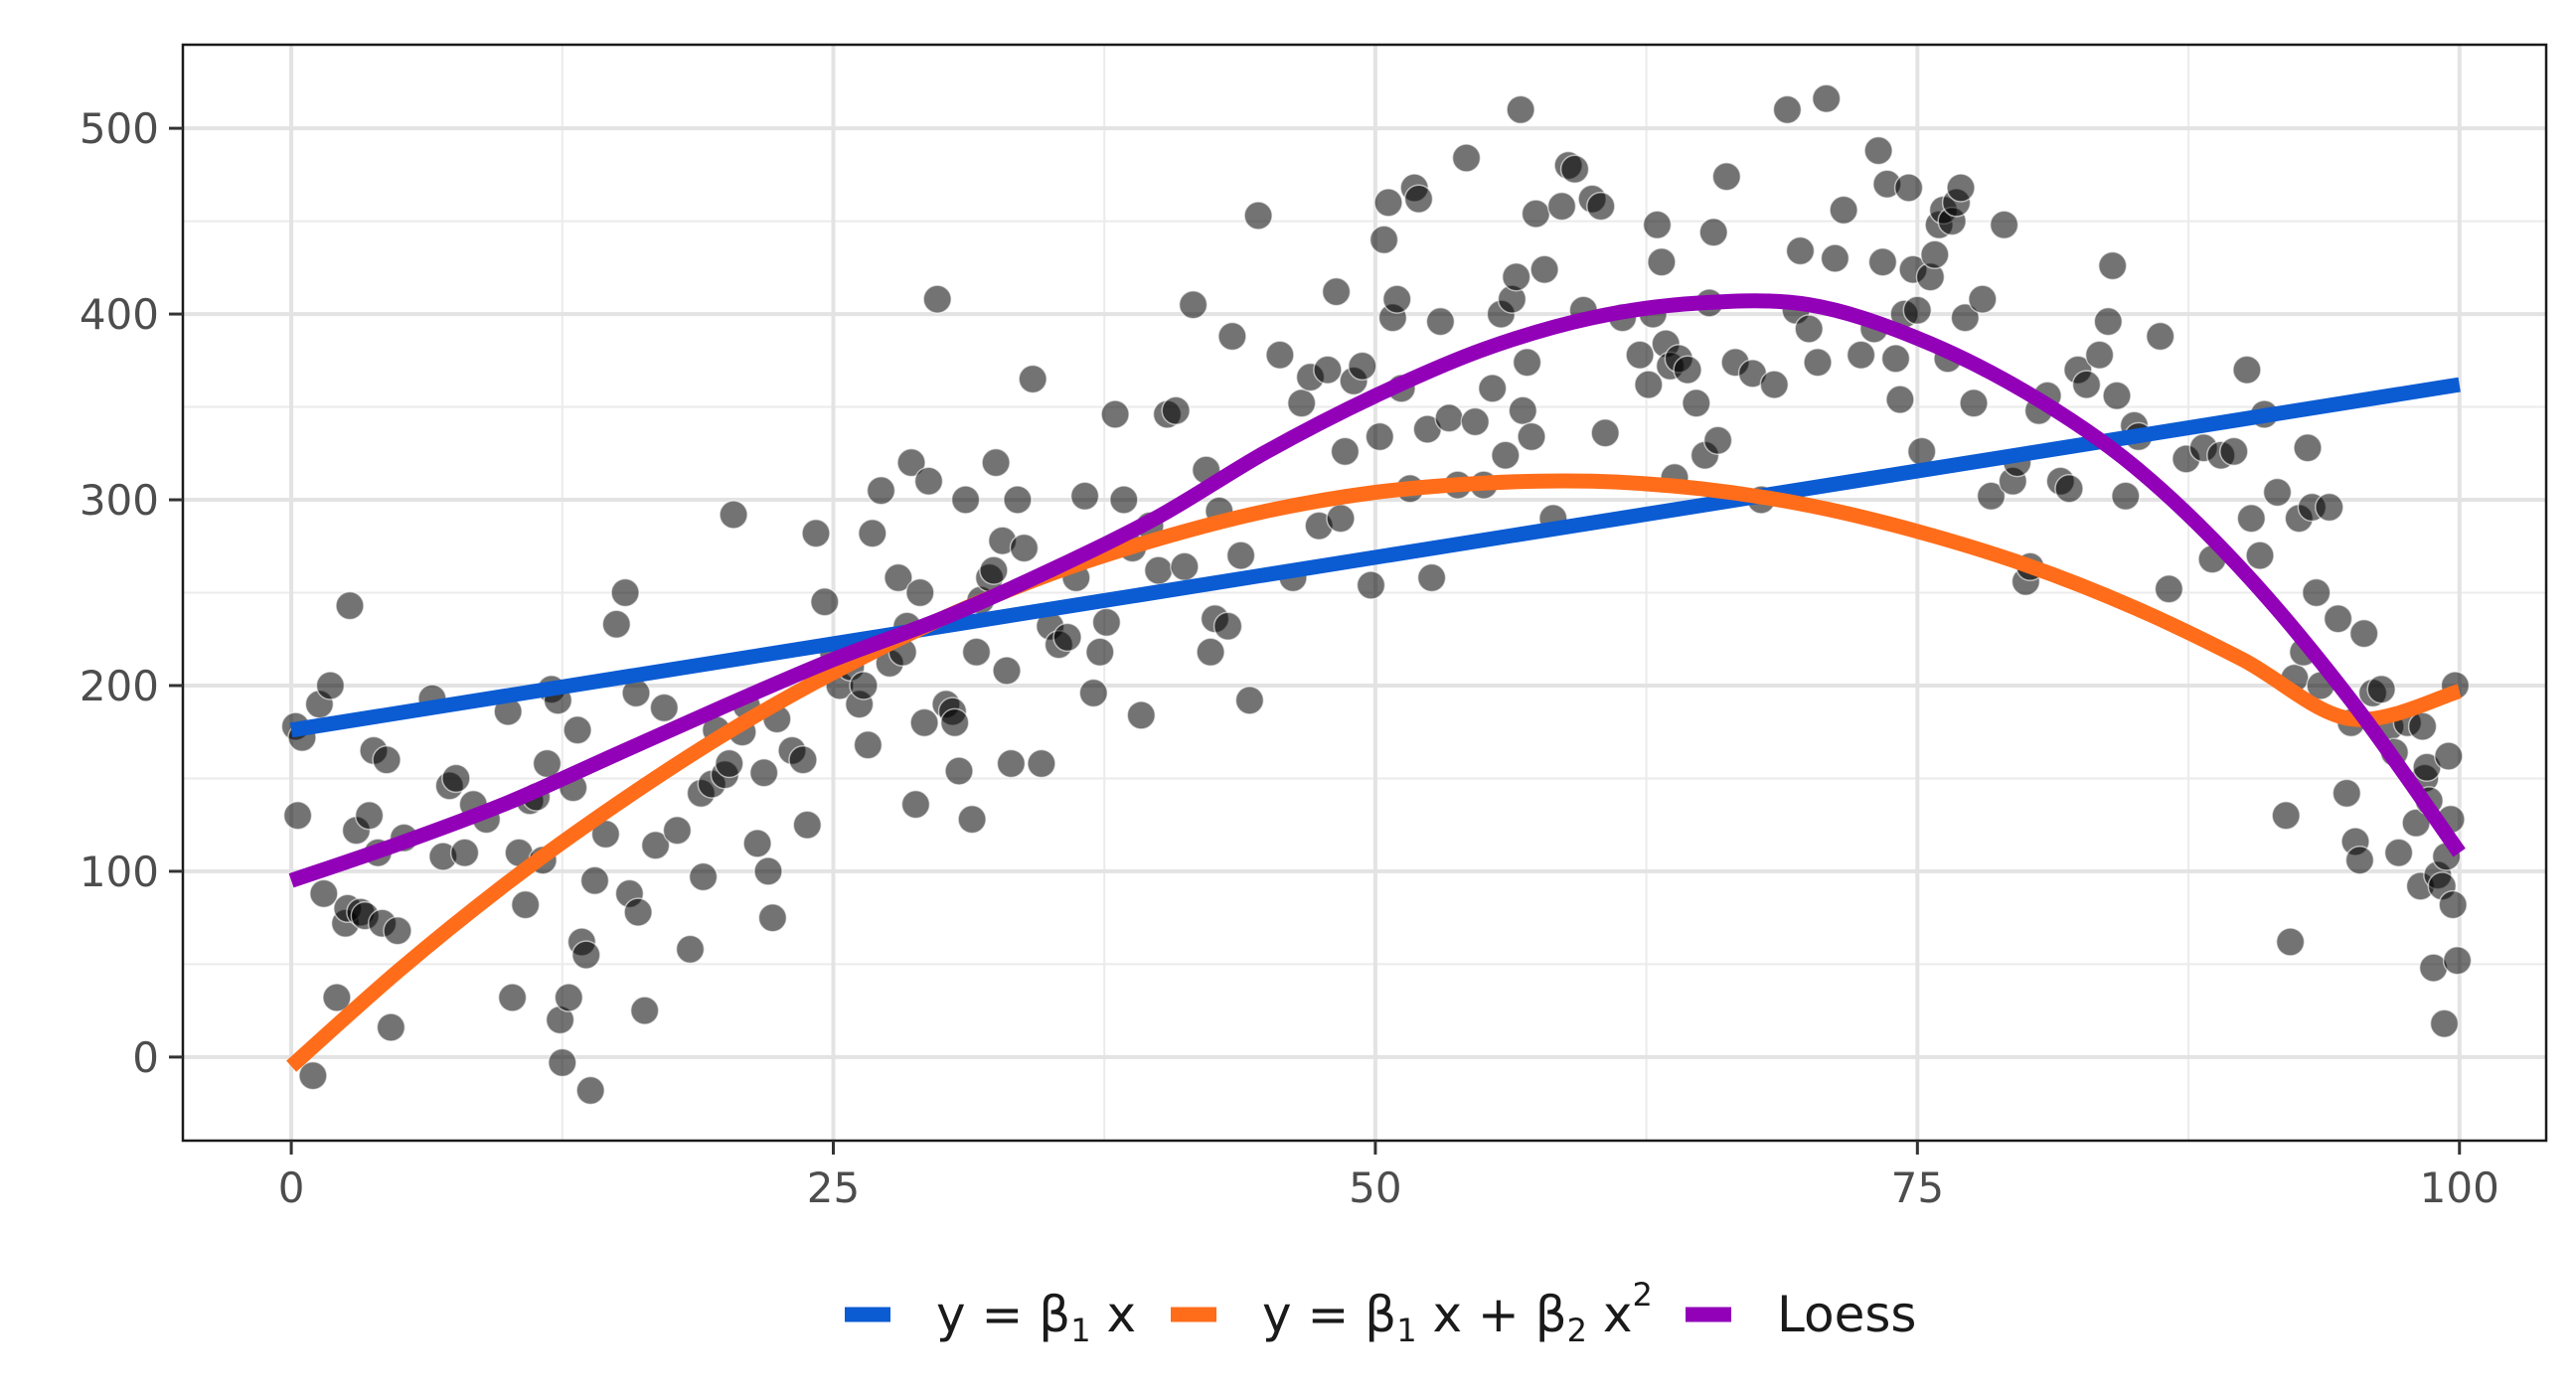 The height and width of the screenshot is (1395, 2576). What do you see at coordinates (291, 1187) in the screenshot?
I see `x-tick-label: 0` at bounding box center [291, 1187].